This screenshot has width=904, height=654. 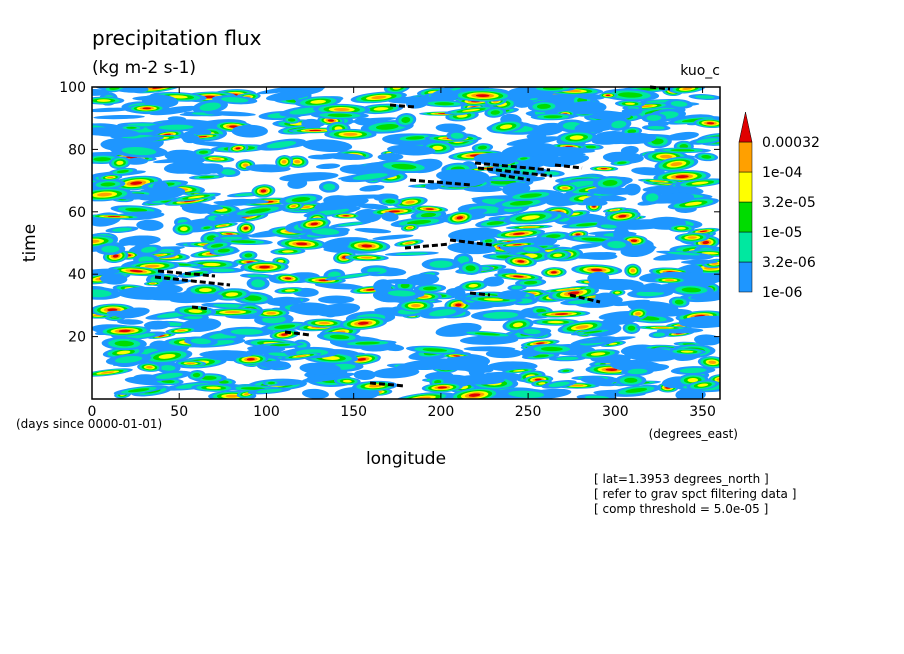 What do you see at coordinates (89, 424) in the screenshot?
I see `y-units: (days since 0000-01-01)` at bounding box center [89, 424].